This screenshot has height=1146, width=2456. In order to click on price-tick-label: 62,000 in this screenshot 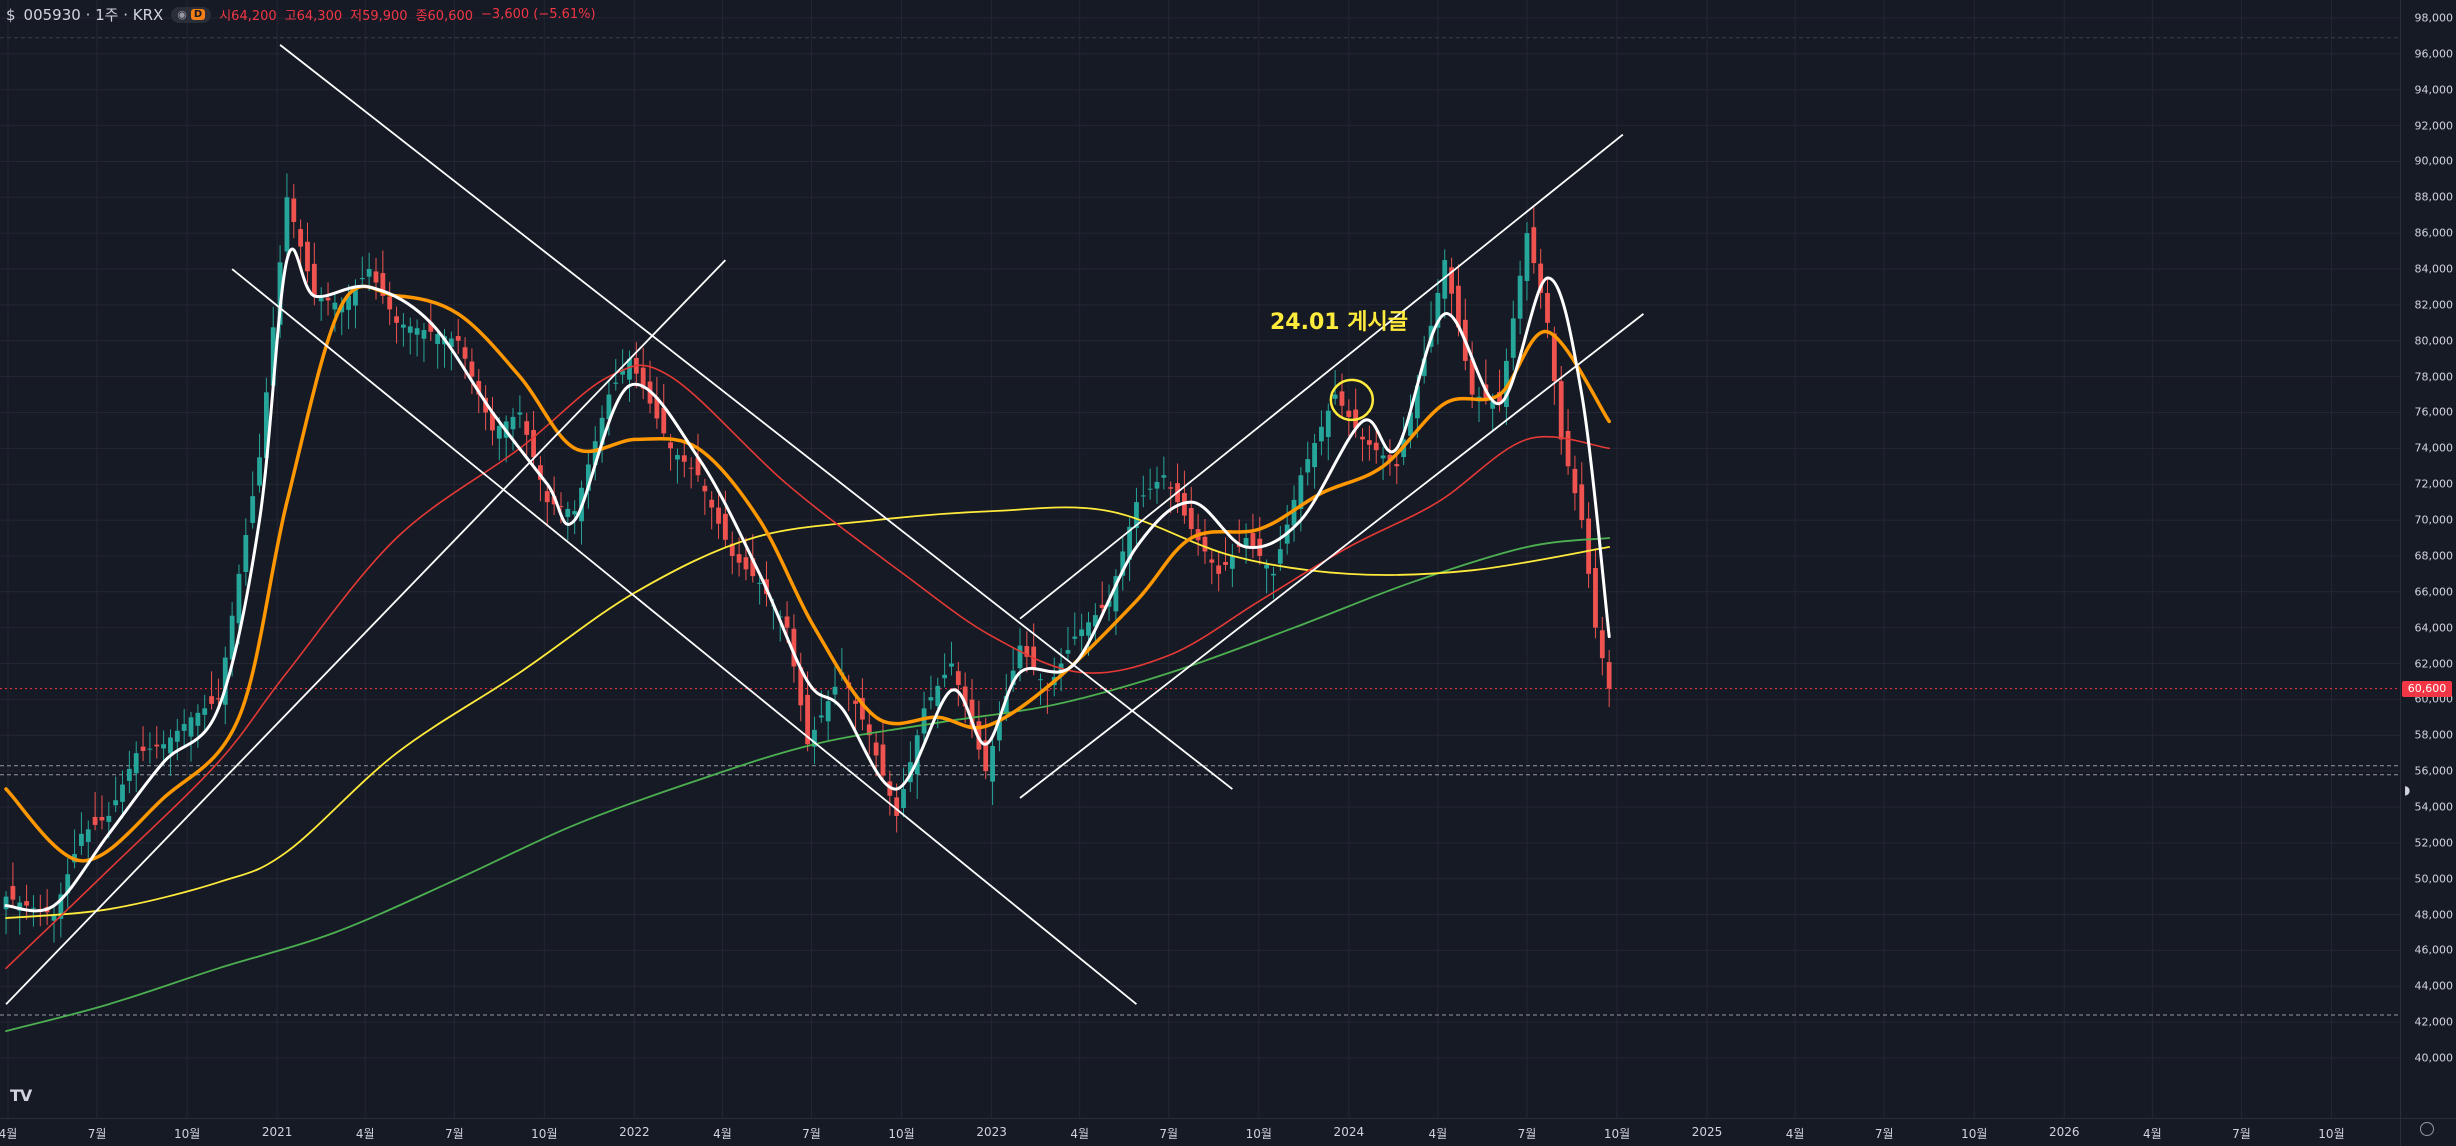, I will do `click(2434, 664)`.